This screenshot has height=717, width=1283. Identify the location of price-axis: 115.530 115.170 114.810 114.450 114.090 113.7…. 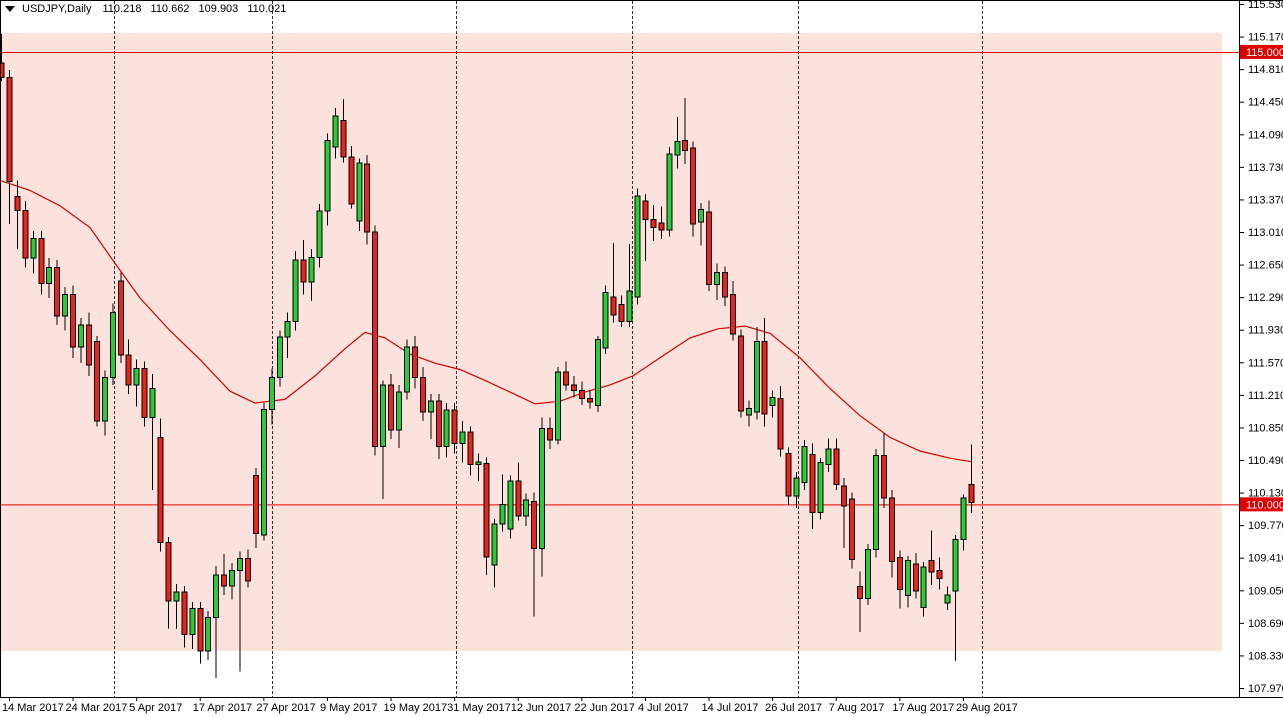
(1261, 347).